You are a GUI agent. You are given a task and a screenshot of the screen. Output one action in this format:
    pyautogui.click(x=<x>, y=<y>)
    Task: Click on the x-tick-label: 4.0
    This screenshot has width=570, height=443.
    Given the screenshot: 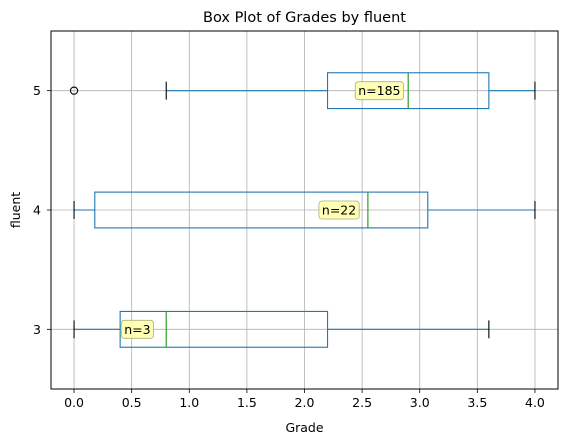 What is the action you would take?
    pyautogui.click(x=535, y=402)
    